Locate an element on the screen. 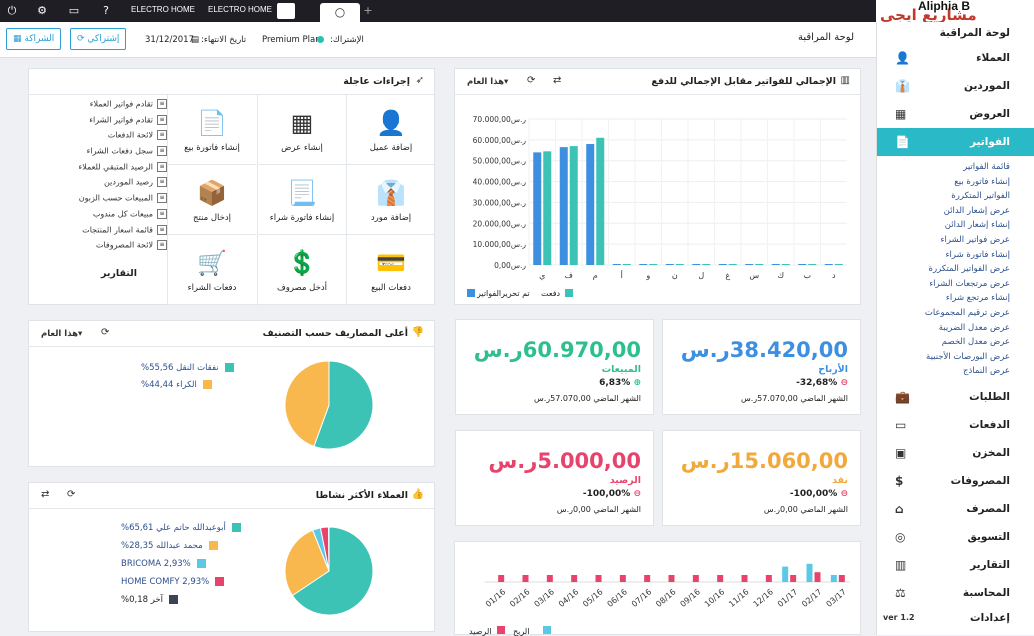 This screenshot has height=636, width=1034. report-link: ≡لائحة المصروفات is located at coordinates (103, 248).